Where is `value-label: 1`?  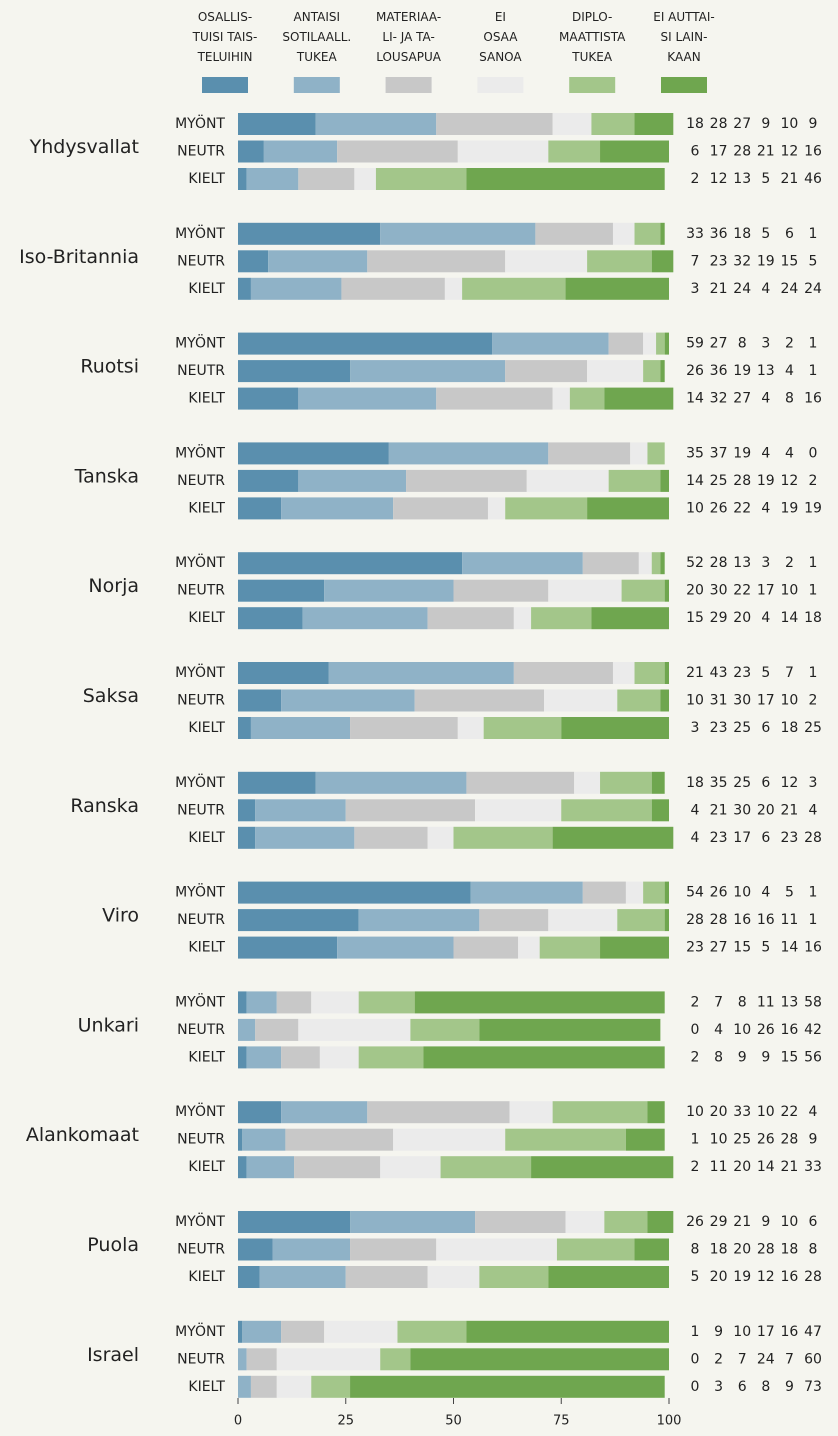
value-label: 1 is located at coordinates (813, 591).